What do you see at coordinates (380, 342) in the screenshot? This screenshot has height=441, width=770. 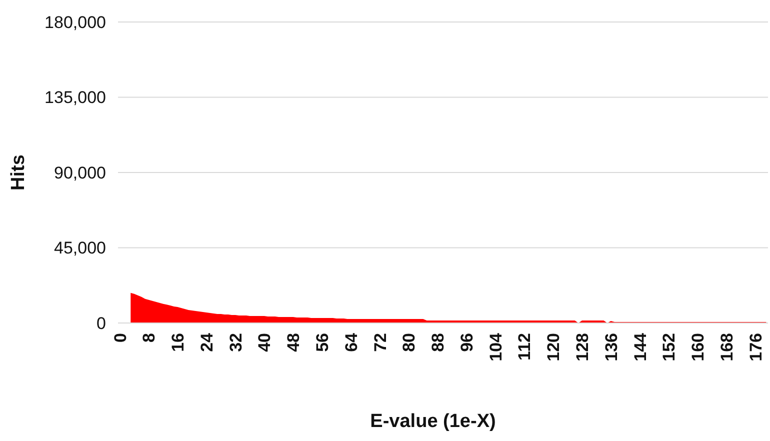 I see `x-tick-label: 72` at bounding box center [380, 342].